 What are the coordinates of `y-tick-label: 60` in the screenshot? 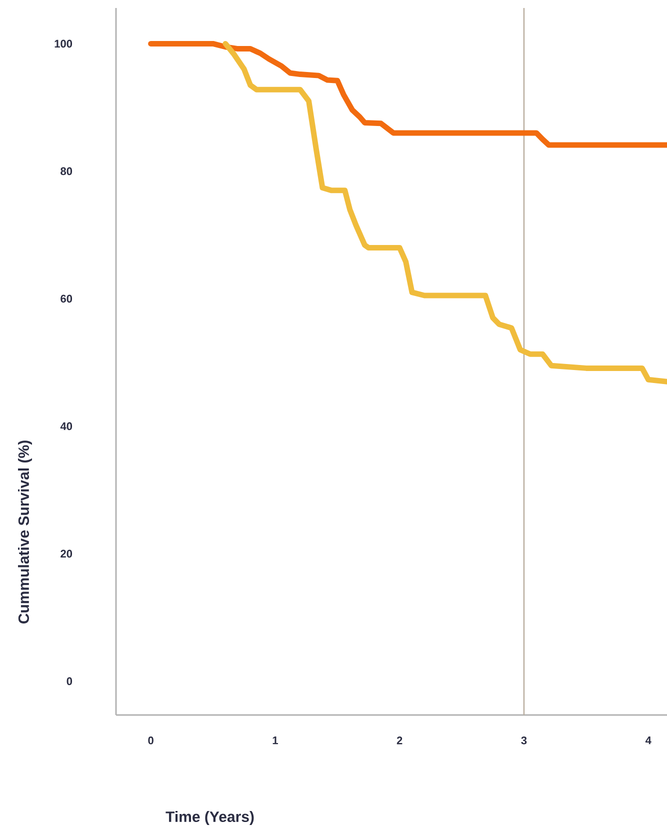 It's located at (66, 298).